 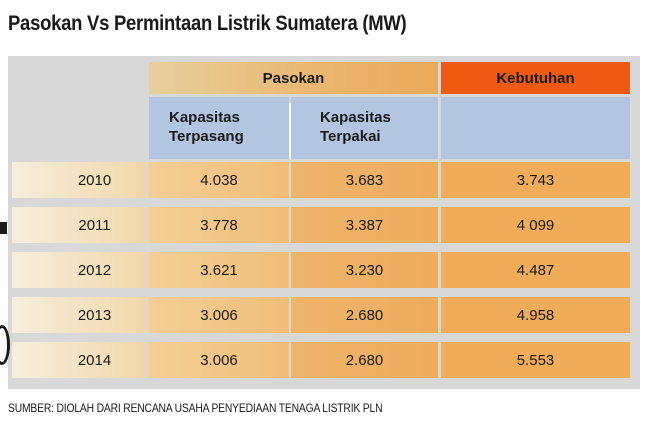 I want to click on row-year: 2012, so click(x=79, y=270).